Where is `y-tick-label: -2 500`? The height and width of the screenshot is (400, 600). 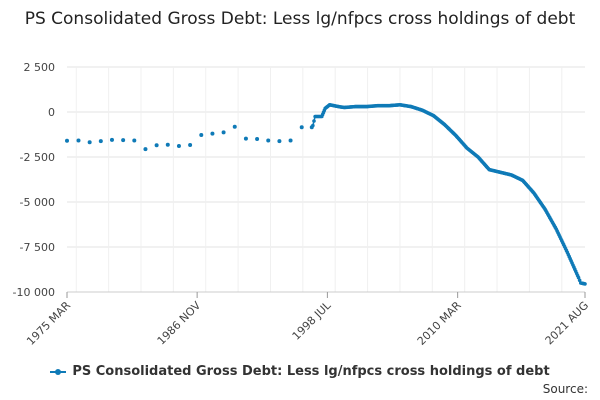
y-tick-label: -2 500 is located at coordinates (37, 157).